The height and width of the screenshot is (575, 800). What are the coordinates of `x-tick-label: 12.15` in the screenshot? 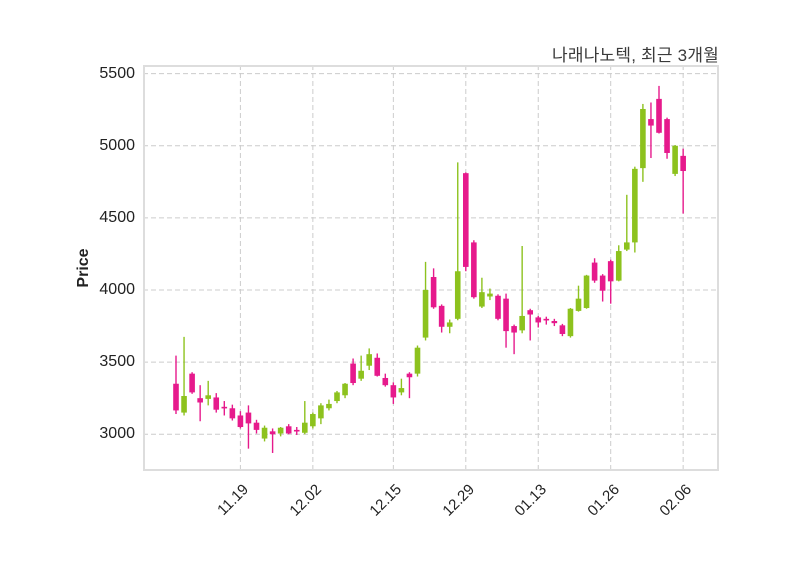 It's located at (386, 500).